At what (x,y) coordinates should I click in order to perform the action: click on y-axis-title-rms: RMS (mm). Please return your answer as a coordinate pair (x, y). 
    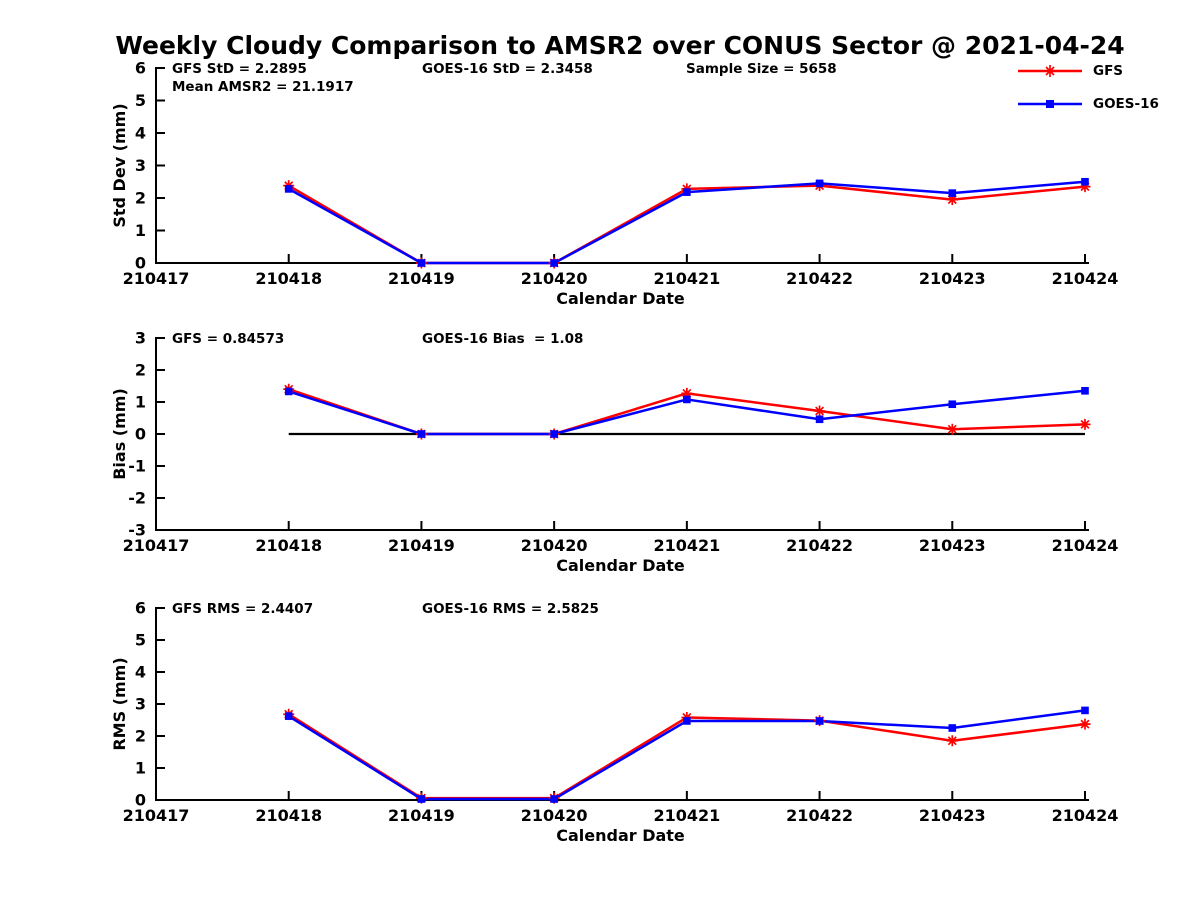
    Looking at the image, I should click on (119, 703).